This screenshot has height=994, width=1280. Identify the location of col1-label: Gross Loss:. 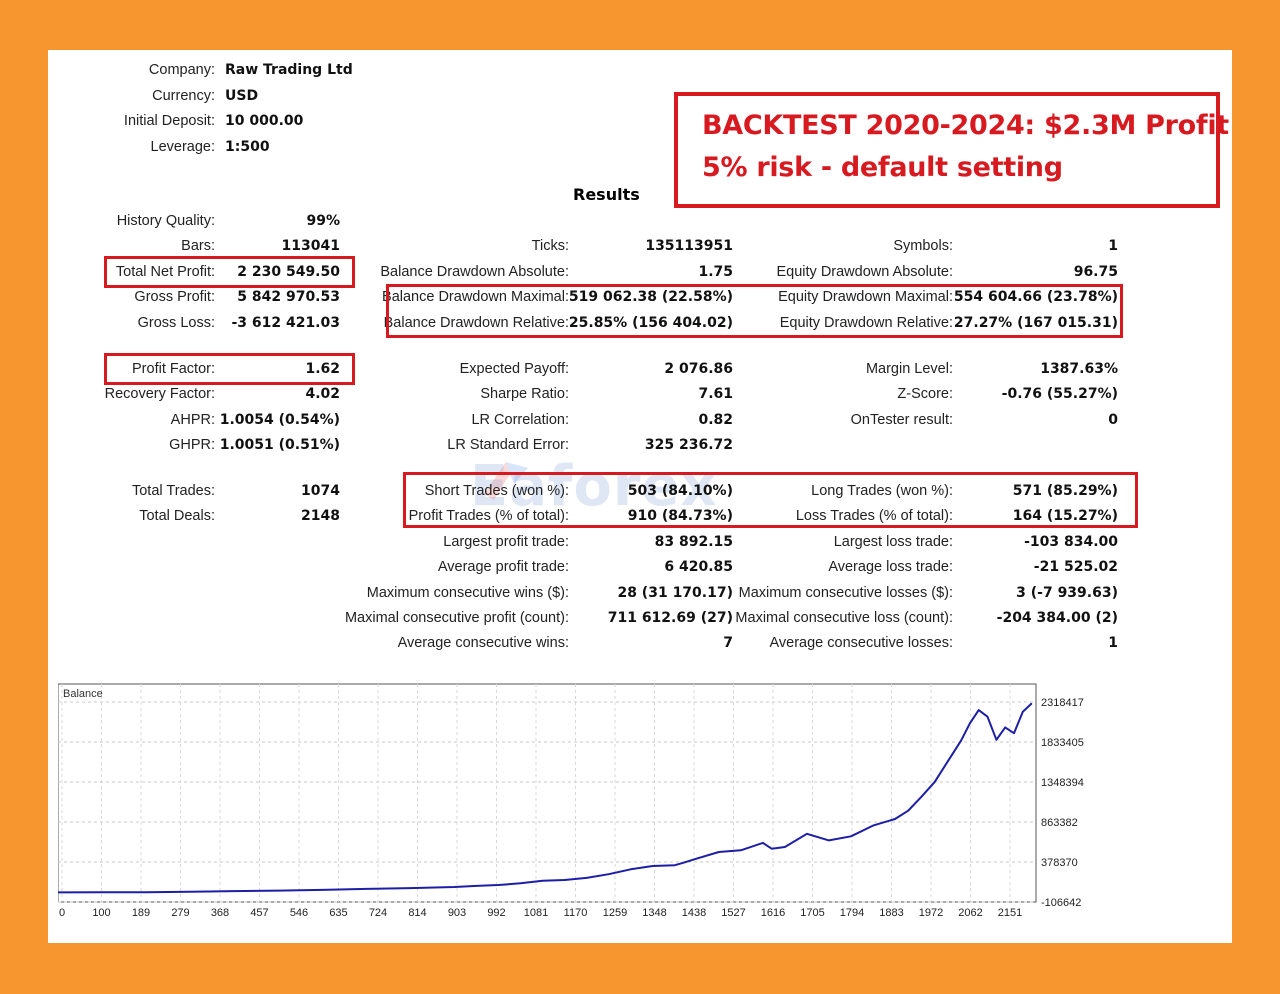
(176, 323).